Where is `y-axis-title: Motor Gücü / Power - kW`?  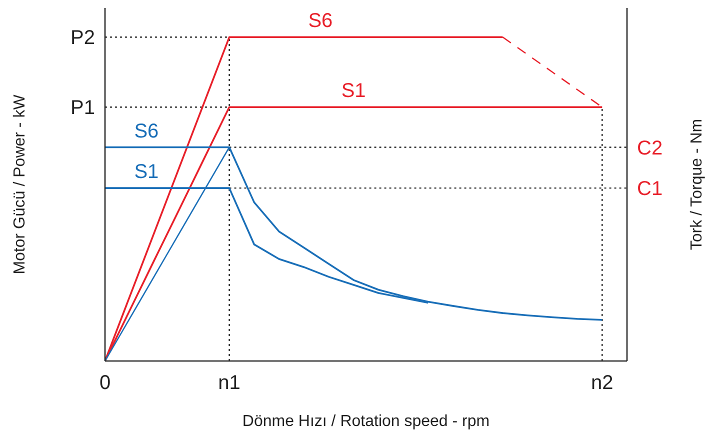
y-axis-title: Motor Gücü / Power - kW is located at coordinates (20, 184).